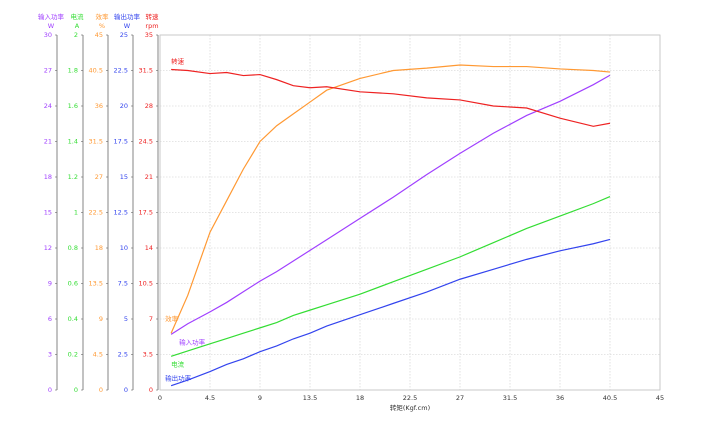  I want to click on y-tick-label: 45, so click(99, 35).